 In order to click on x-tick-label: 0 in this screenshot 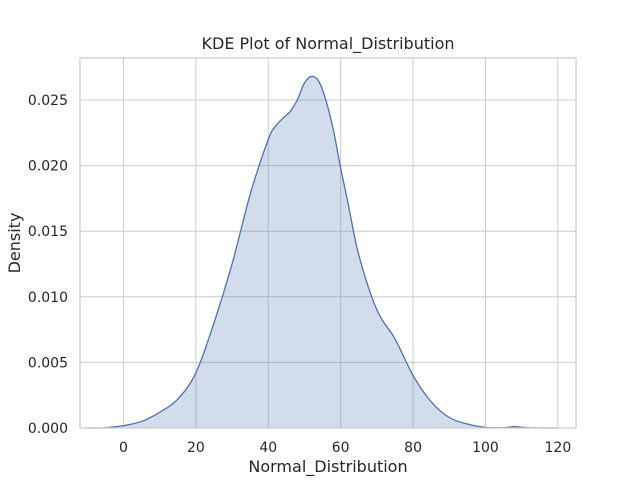, I will do `click(123, 448)`.